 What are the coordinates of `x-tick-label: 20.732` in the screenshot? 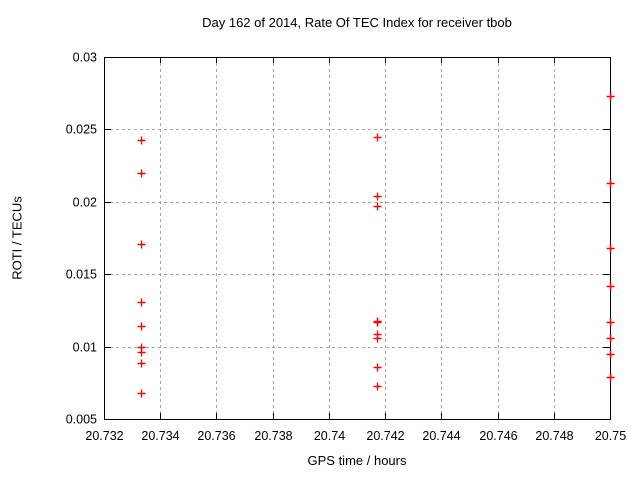 It's located at (104, 436).